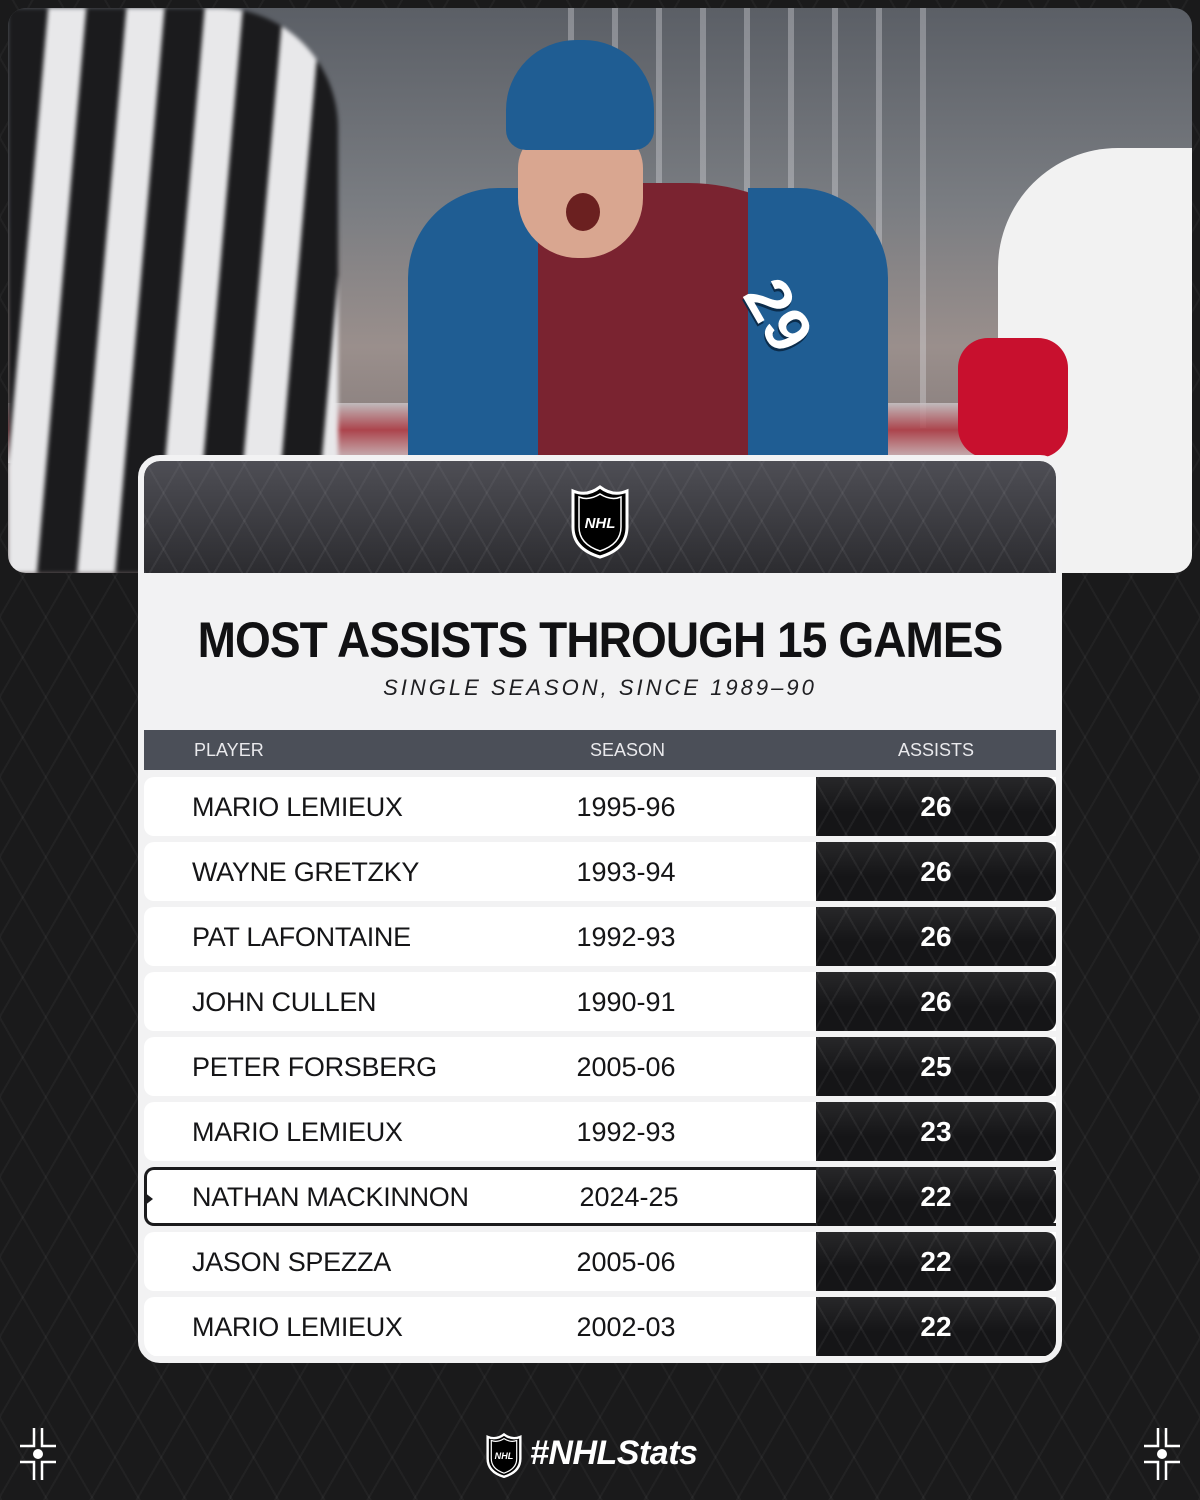  I want to click on table-header: PLAYER SEASON ASSISTS, so click(600, 750).